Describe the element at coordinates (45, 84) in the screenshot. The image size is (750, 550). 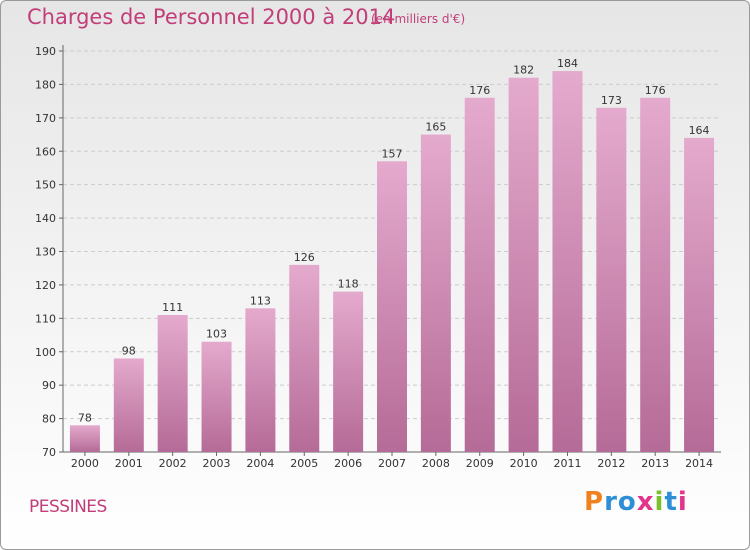
I see `y-tick-label: 180` at that location.